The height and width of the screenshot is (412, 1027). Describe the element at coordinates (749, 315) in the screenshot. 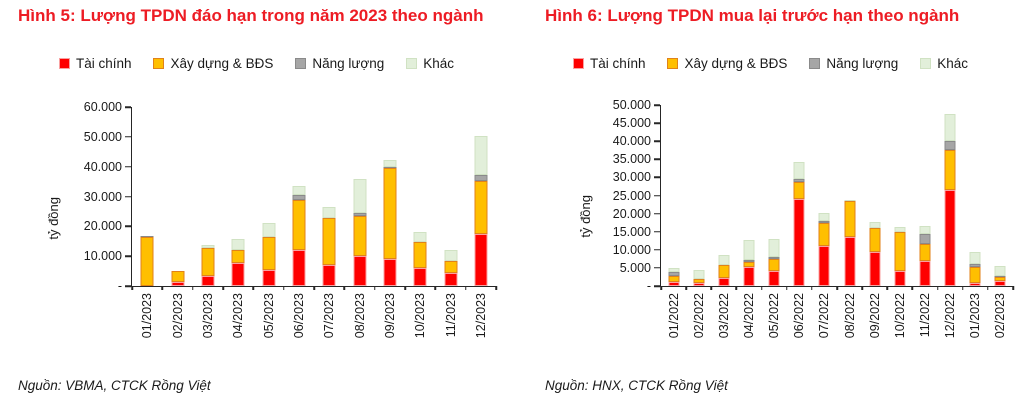

I see `x-tick-label: 04/2022` at that location.